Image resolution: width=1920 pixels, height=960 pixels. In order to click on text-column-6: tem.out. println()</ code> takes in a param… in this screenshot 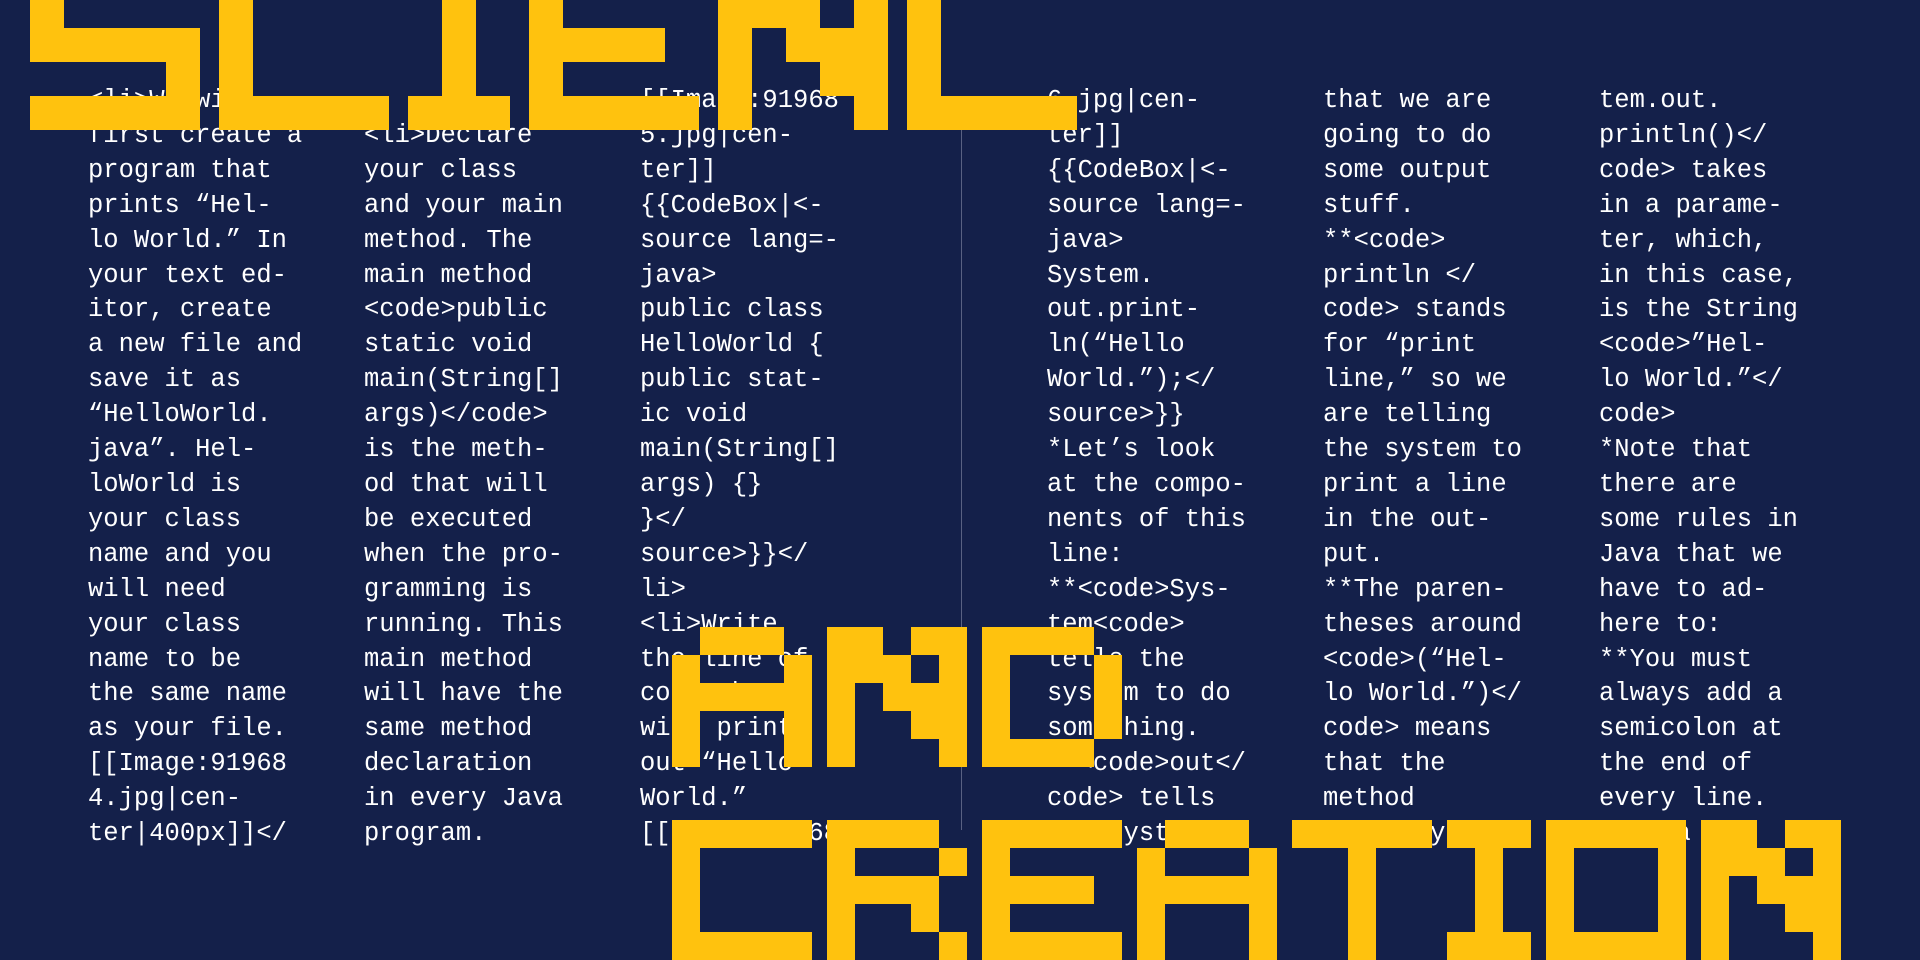, I will do `click(1717, 468)`.